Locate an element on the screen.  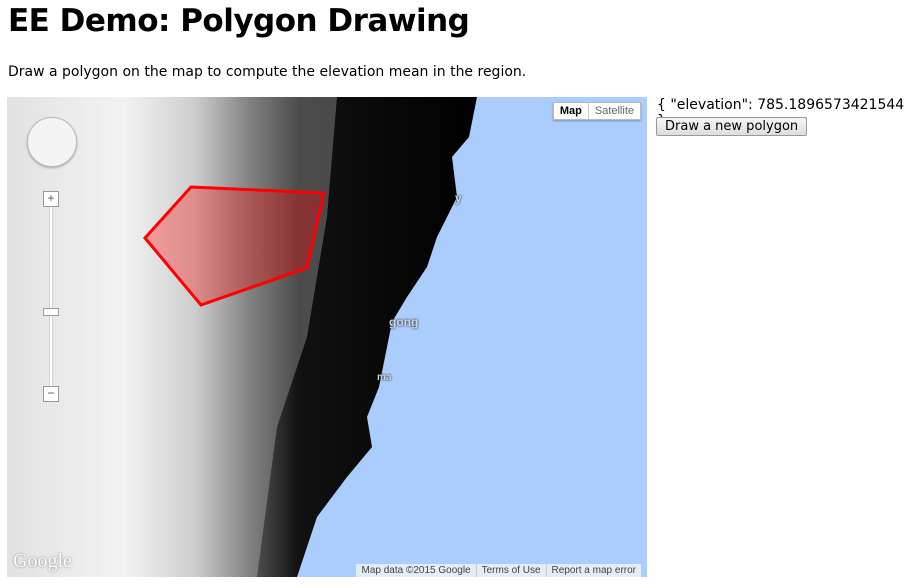
zoom-in-button: + is located at coordinates (51, 199).